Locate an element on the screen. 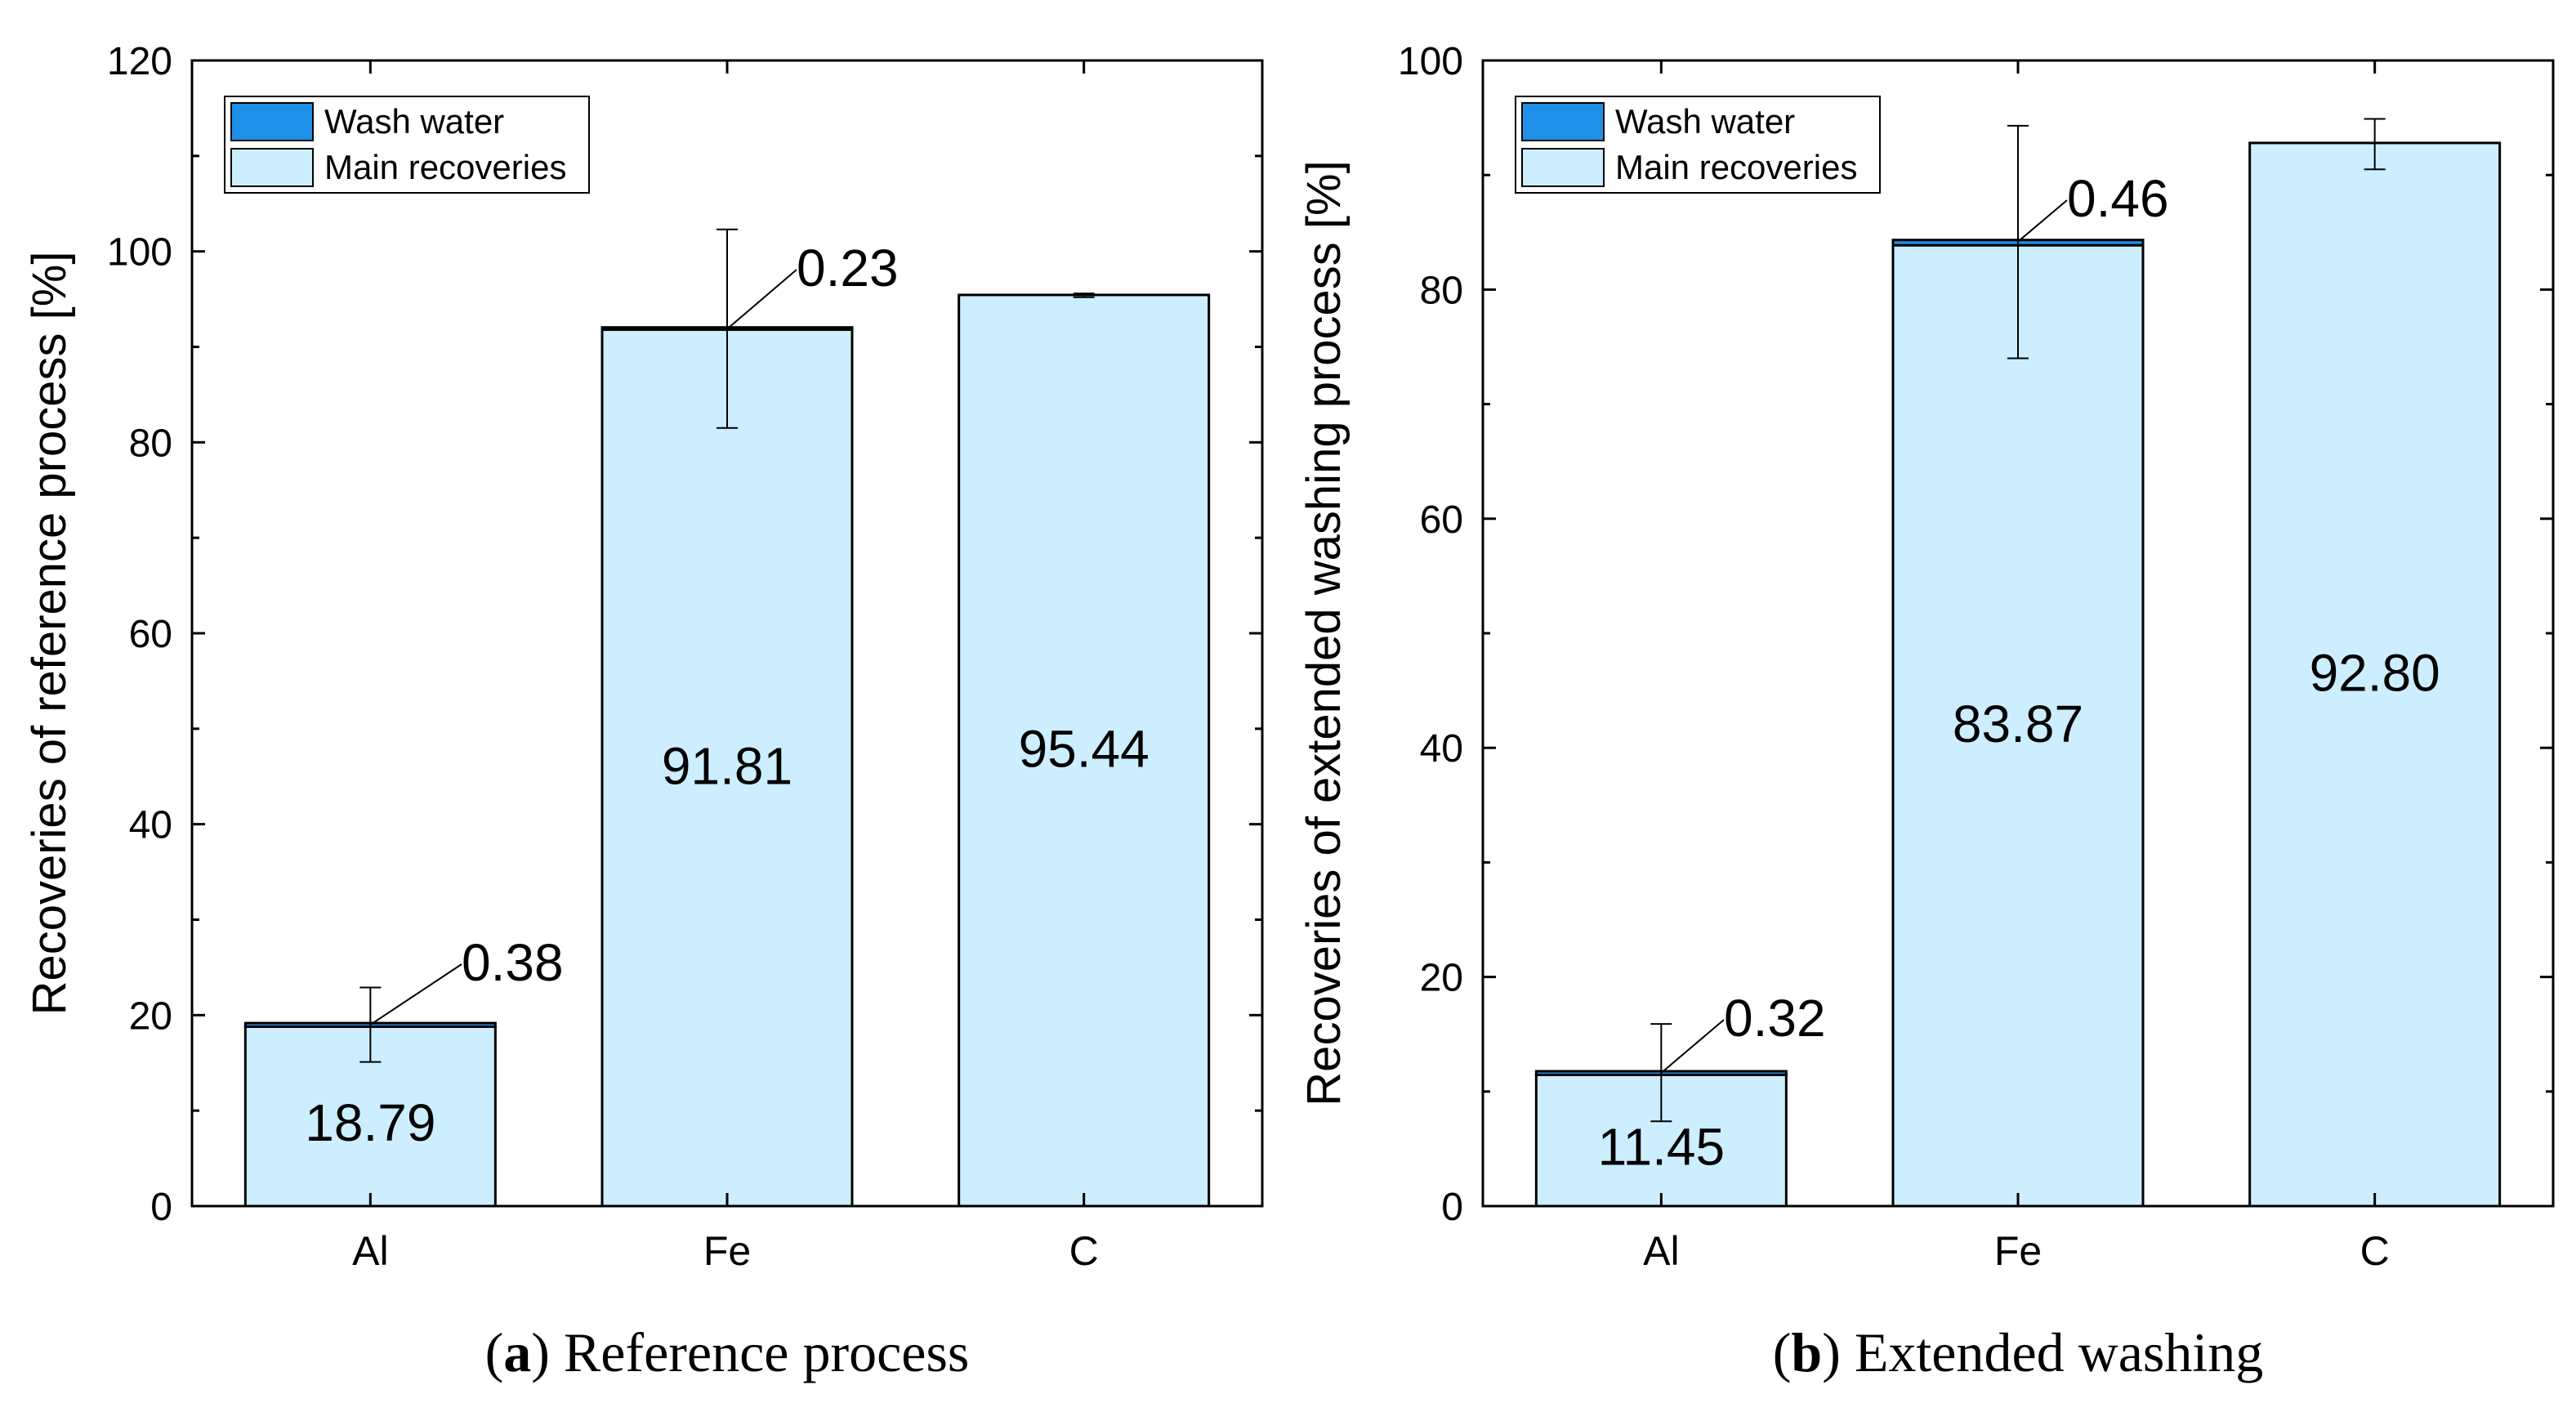 This screenshot has width=2576, height=1412. main-value-label-al: 18.79 is located at coordinates (370, 1122).